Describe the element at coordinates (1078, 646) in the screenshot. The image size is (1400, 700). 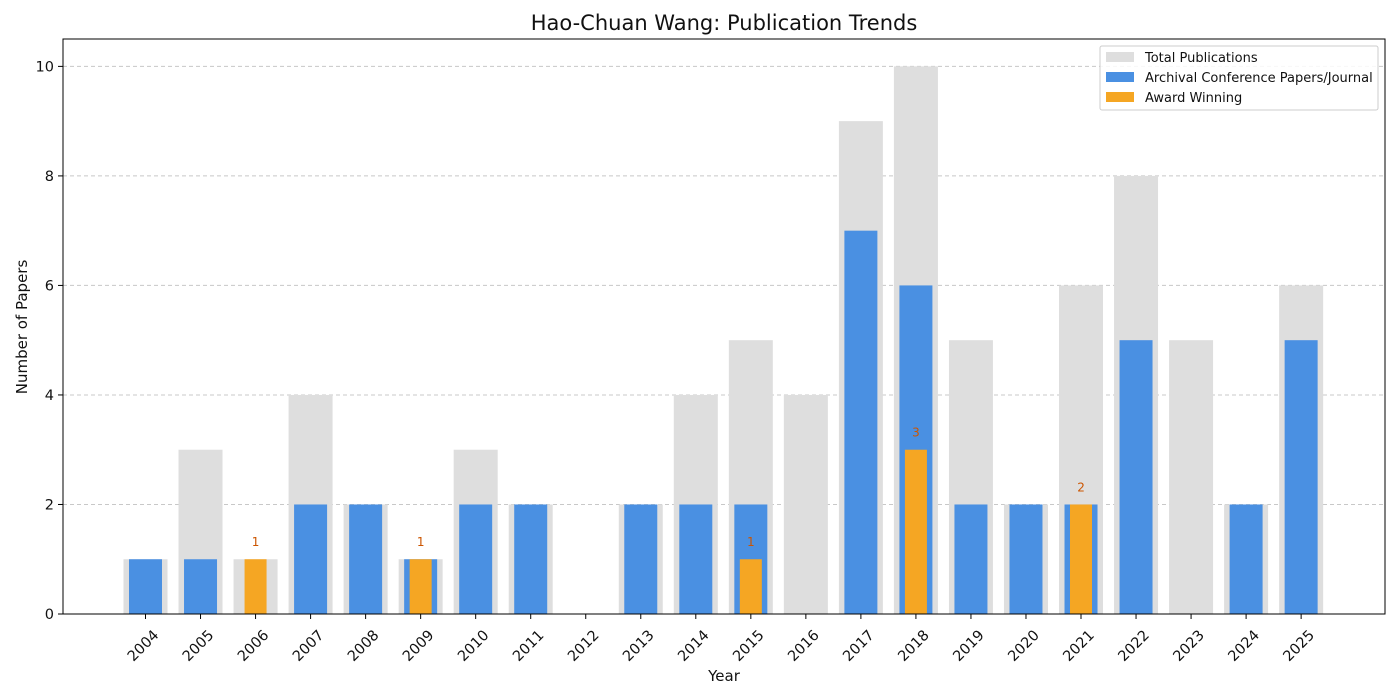
I see `x-tick-label: 2021` at that location.